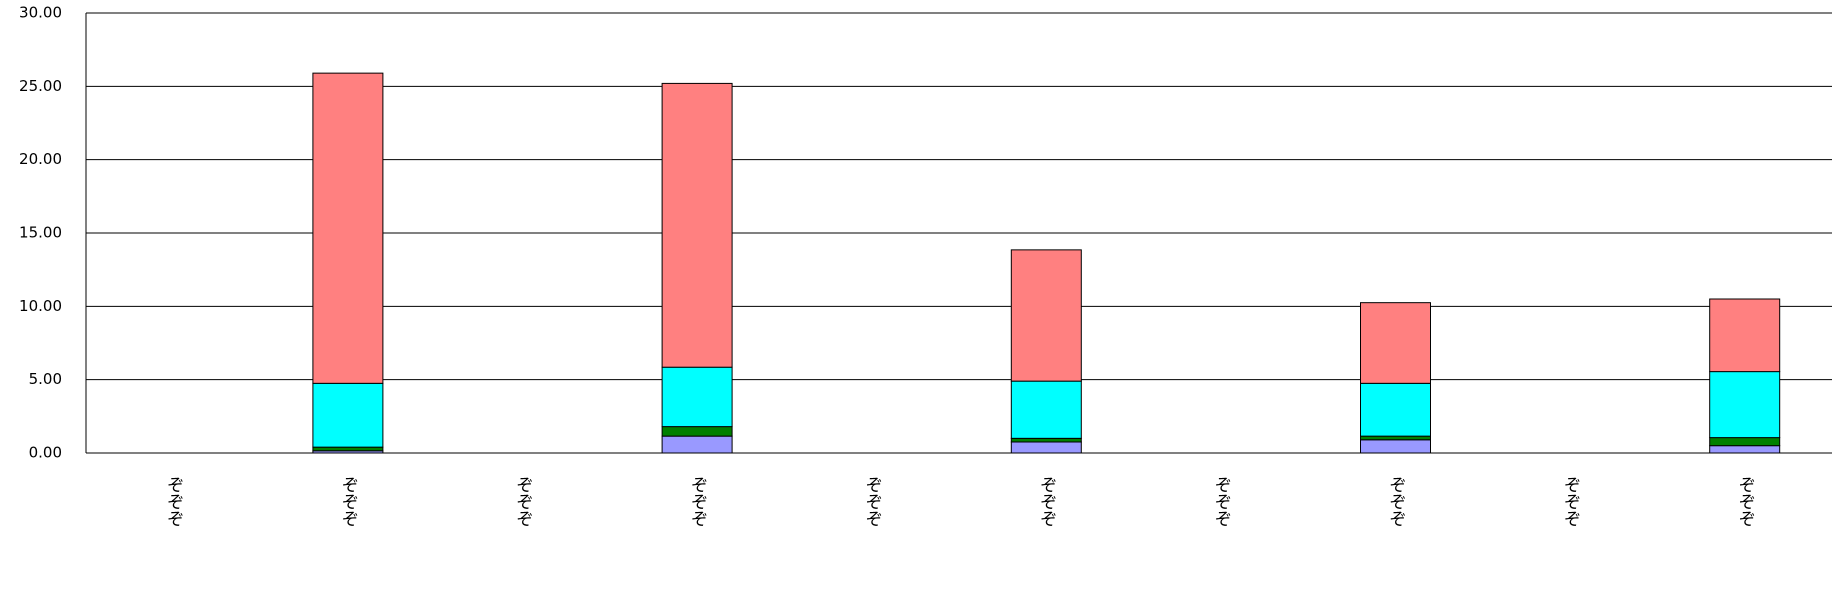  Describe the element at coordinates (45, 453) in the screenshot. I see `y-tick-label: 0.00` at that location.